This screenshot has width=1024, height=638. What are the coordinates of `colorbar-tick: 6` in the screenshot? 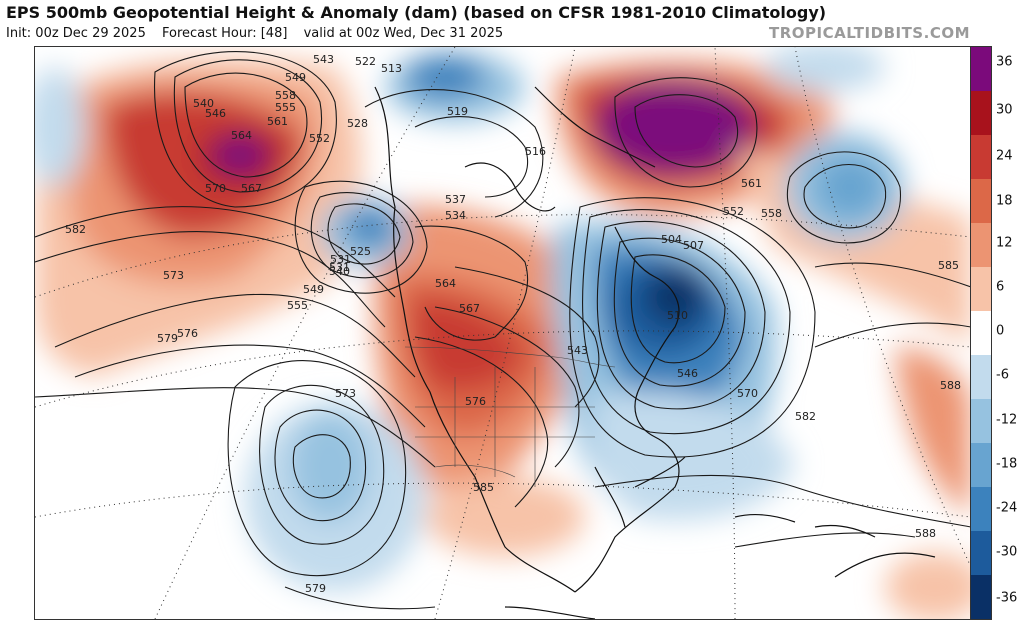 It's located at (1000, 287).